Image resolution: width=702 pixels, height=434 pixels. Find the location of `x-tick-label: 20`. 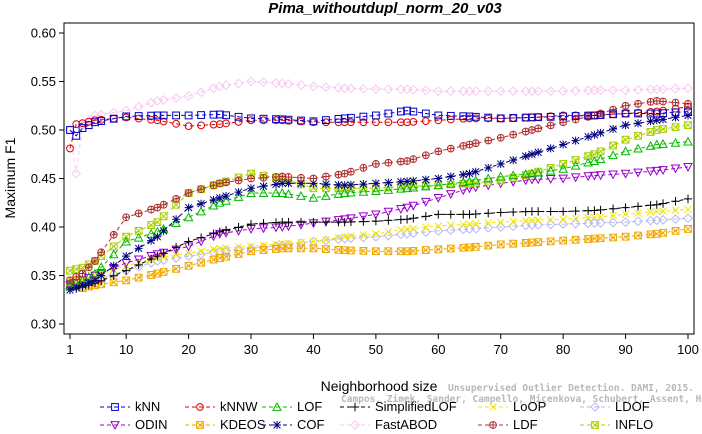

x-tick-label: 20 is located at coordinates (188, 349).